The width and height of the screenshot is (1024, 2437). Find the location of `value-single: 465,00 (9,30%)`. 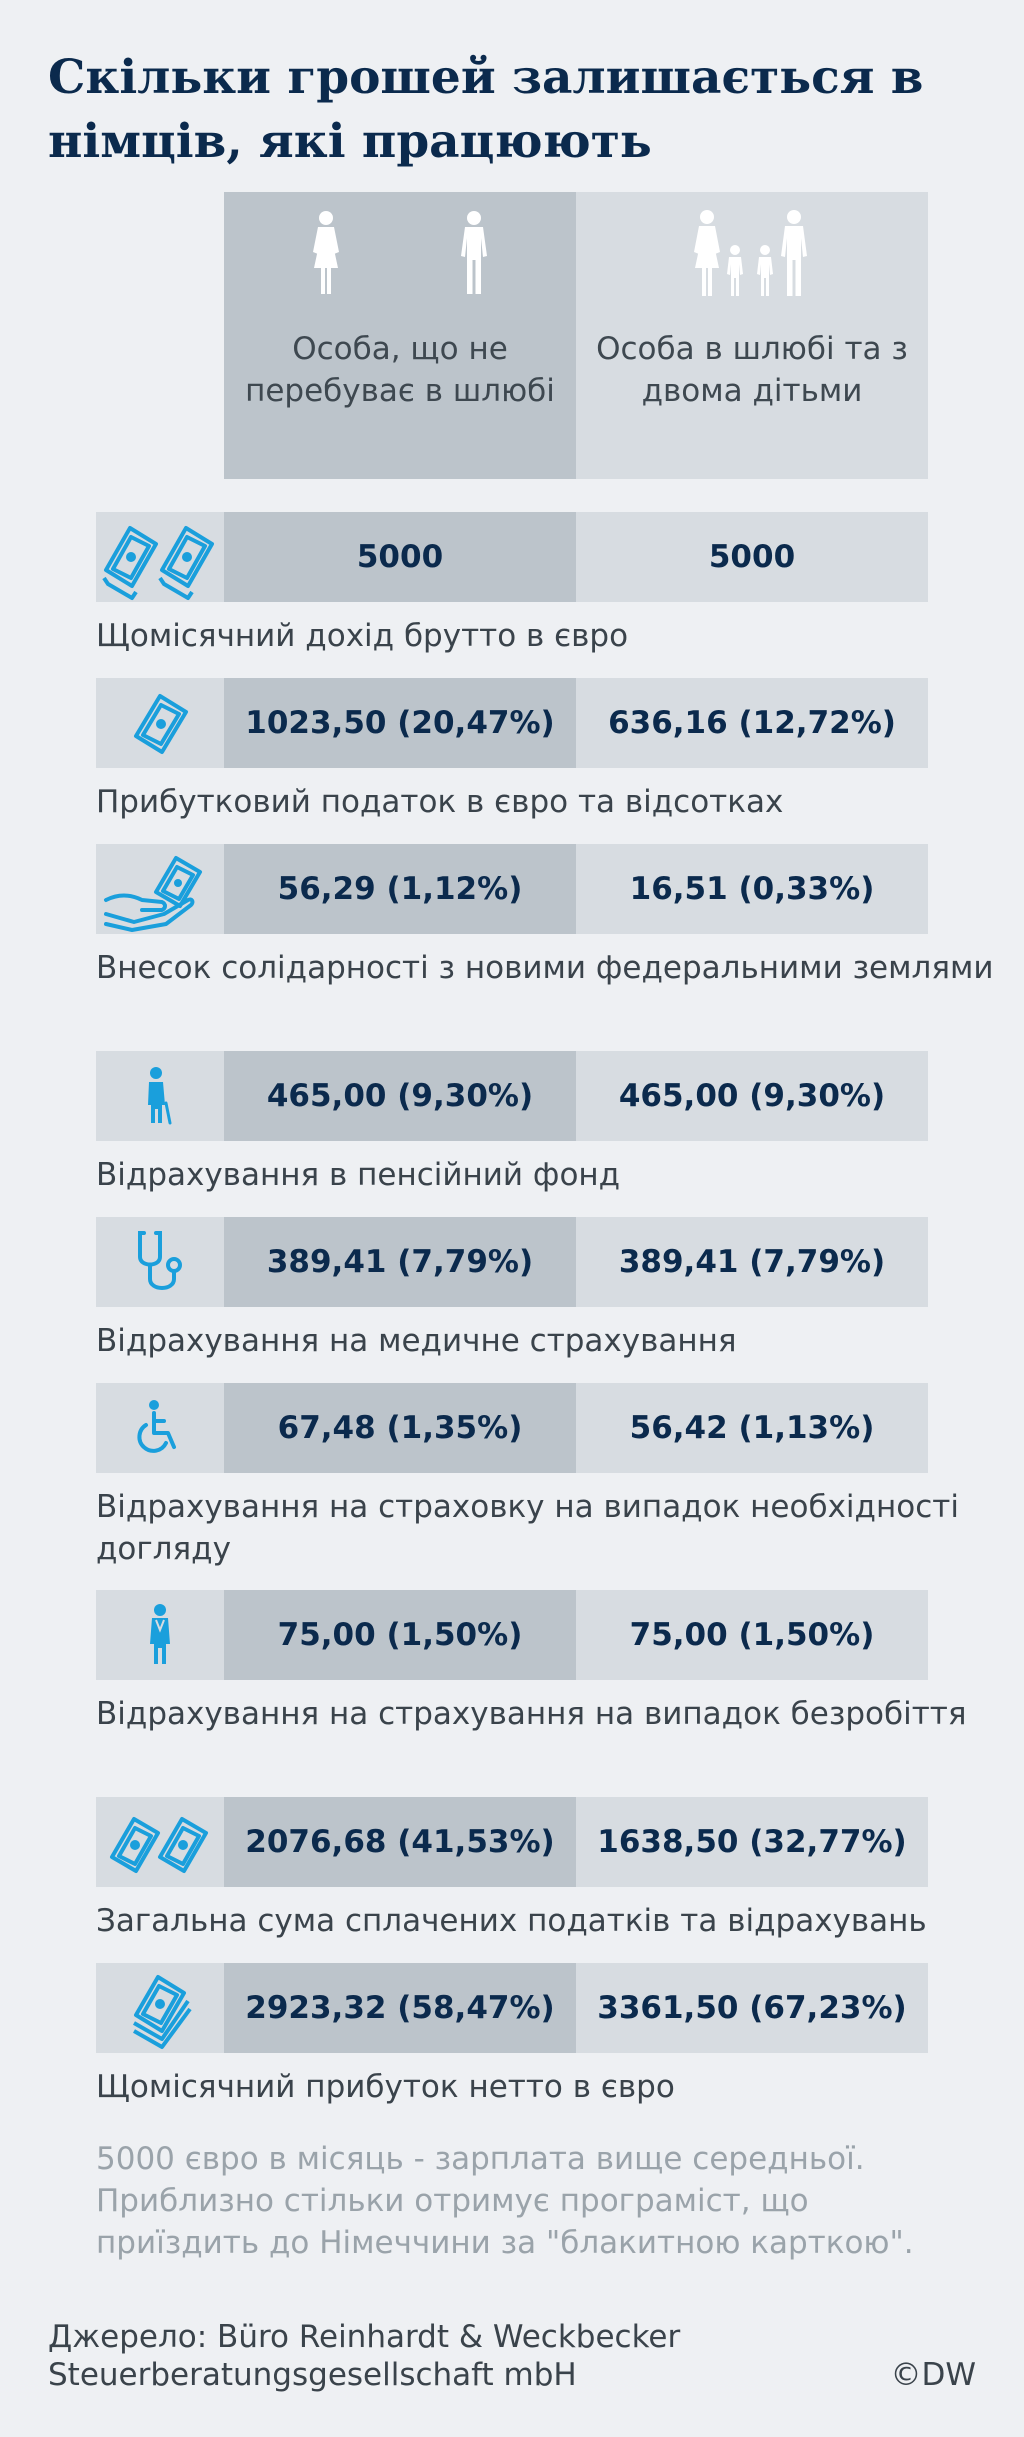

value-single: 465,00 (9,30%) is located at coordinates (400, 1096).